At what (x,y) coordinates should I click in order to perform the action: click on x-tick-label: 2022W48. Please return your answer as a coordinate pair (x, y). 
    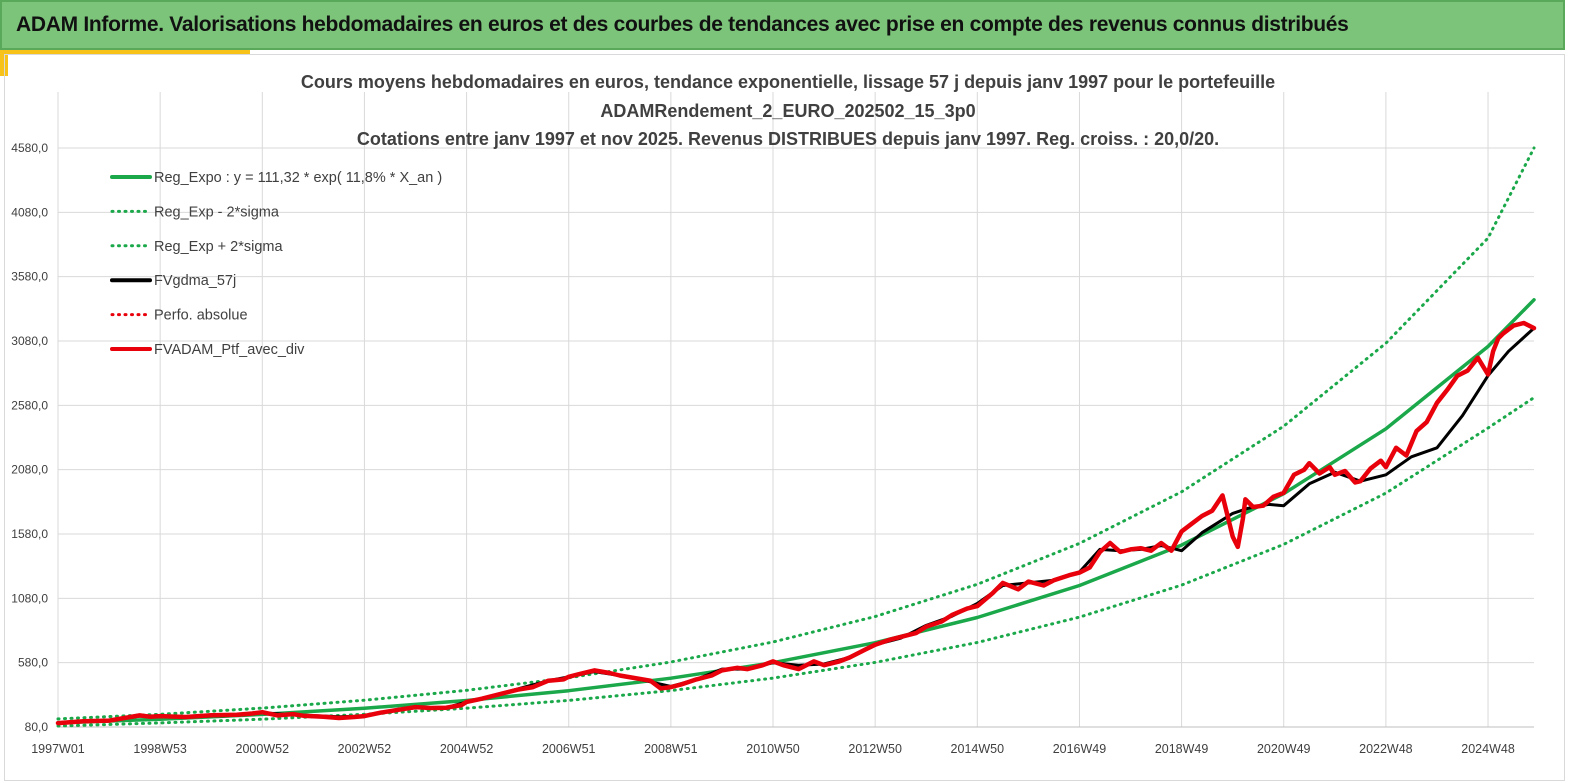
    Looking at the image, I should click on (1386, 749).